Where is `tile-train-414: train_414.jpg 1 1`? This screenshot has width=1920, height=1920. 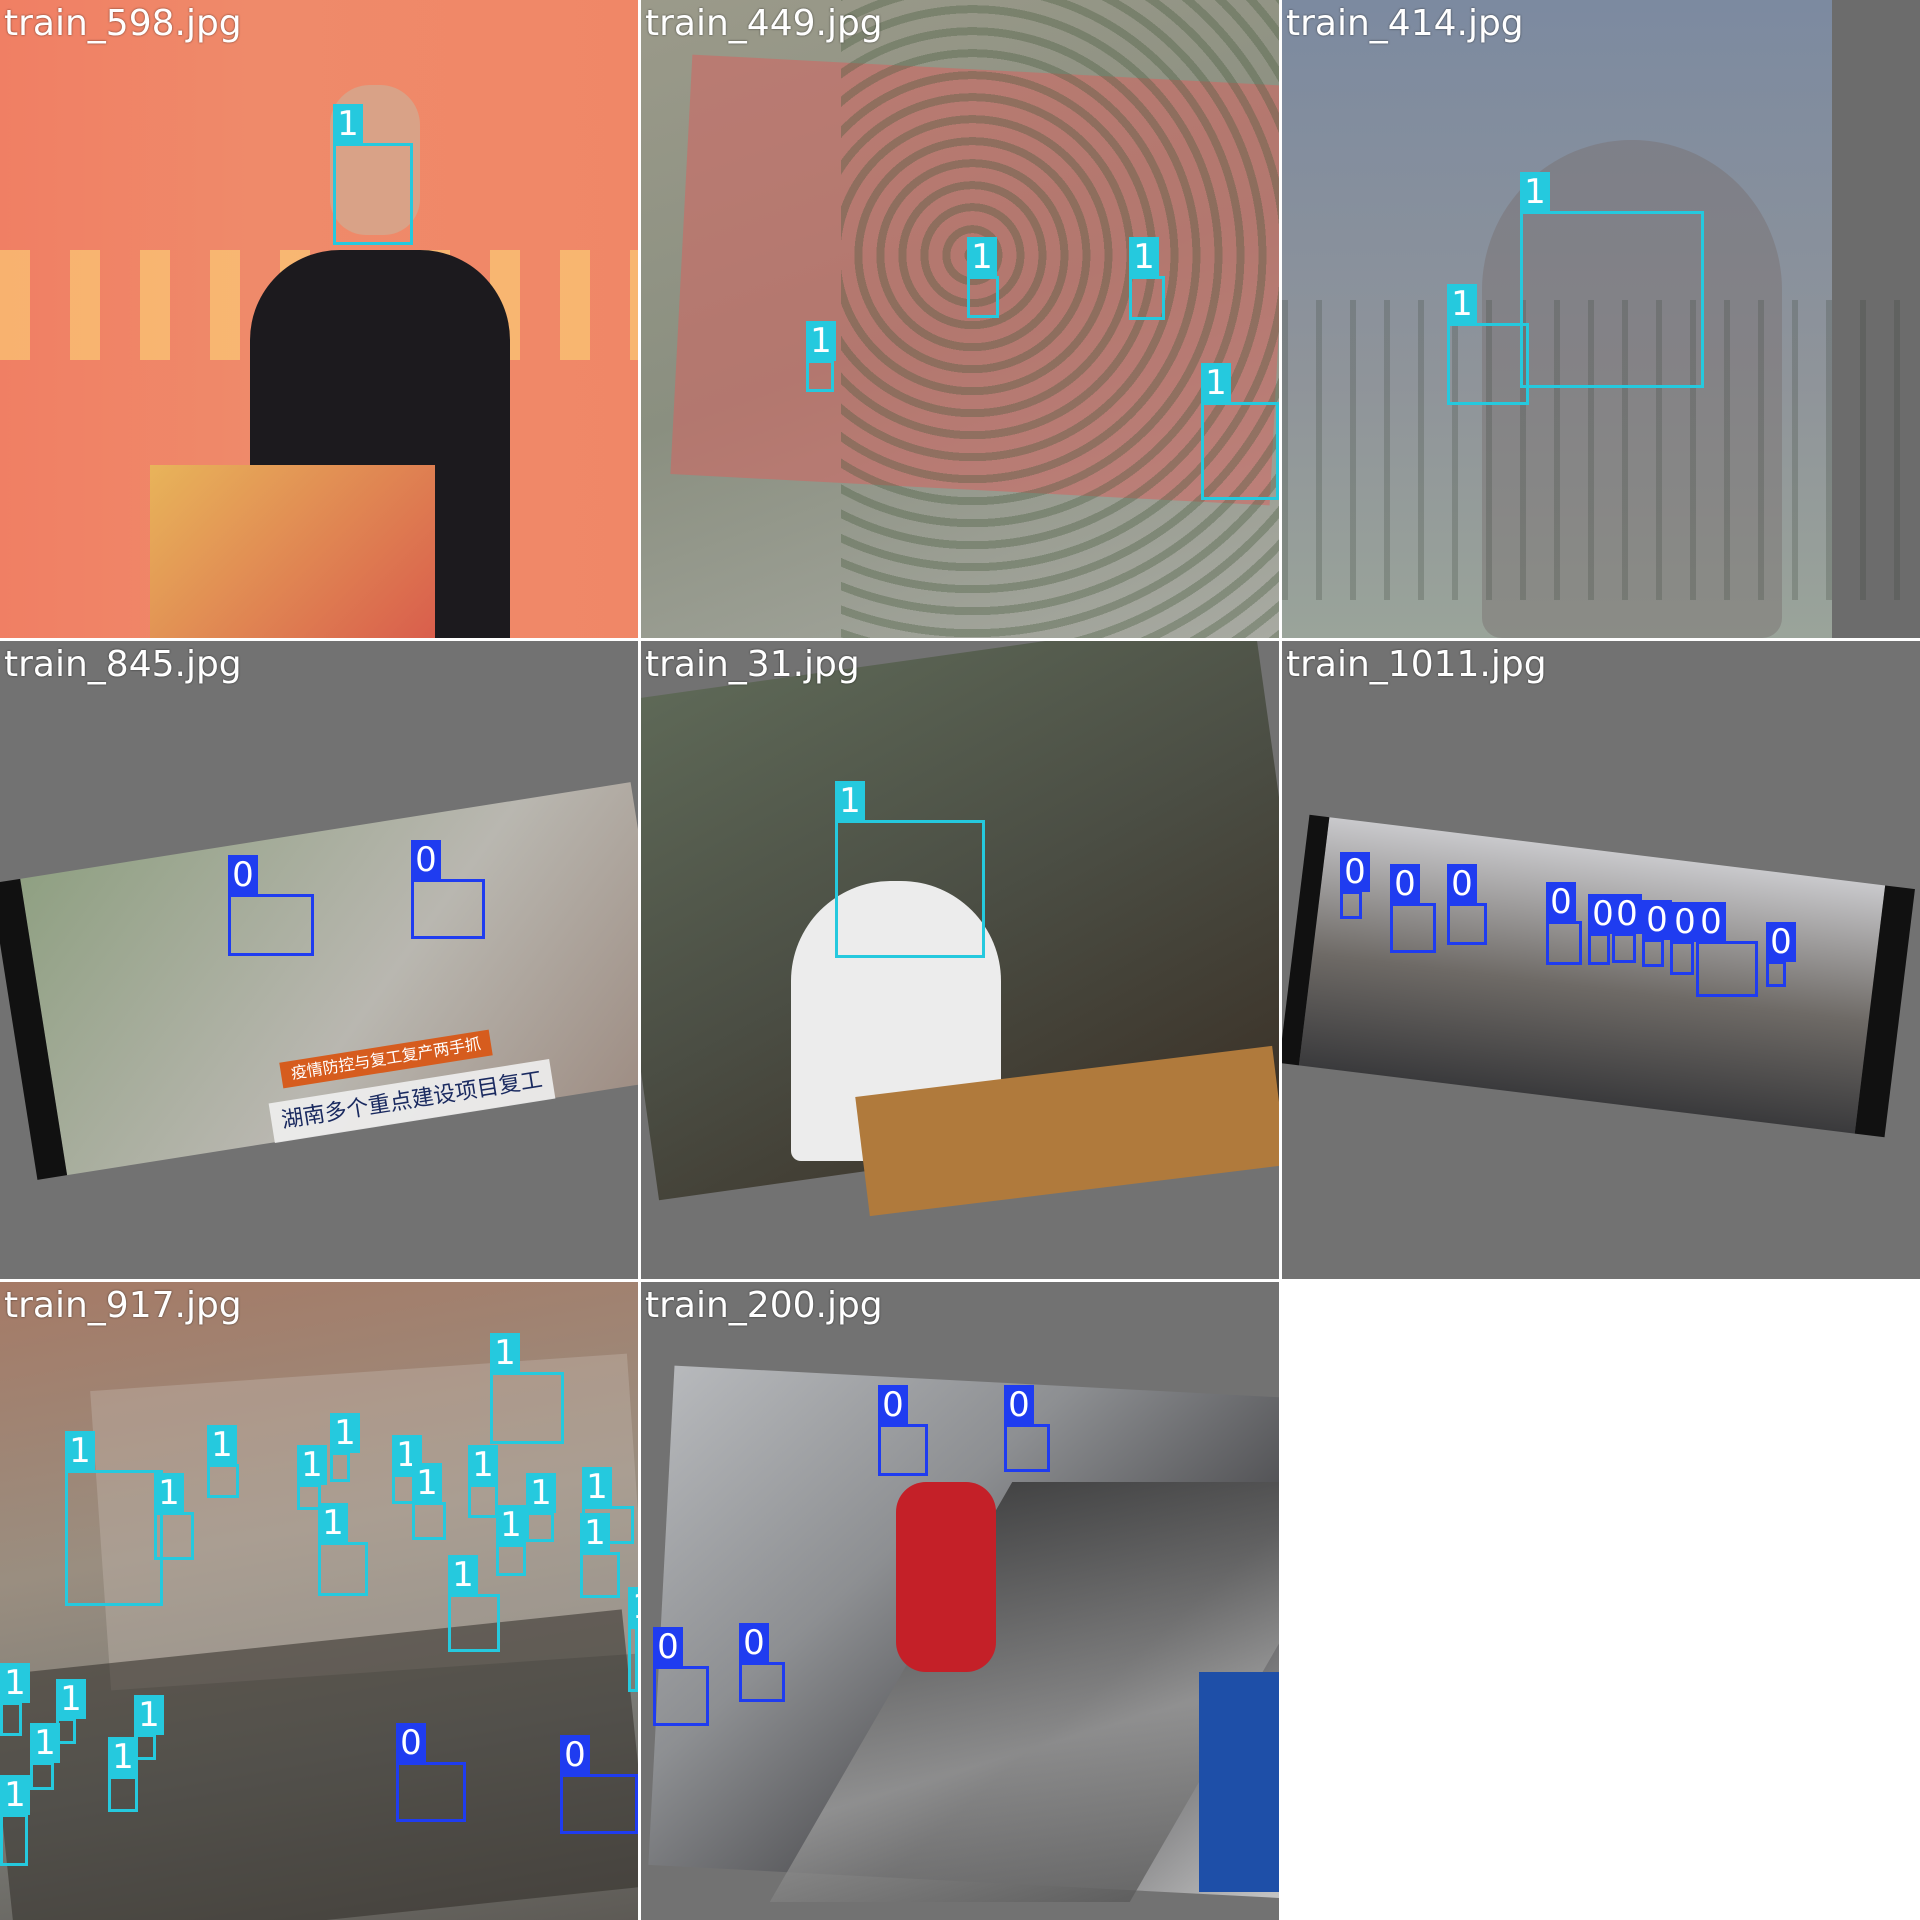
tile-train-414: train_414.jpg 1 1 is located at coordinates (1601, 319).